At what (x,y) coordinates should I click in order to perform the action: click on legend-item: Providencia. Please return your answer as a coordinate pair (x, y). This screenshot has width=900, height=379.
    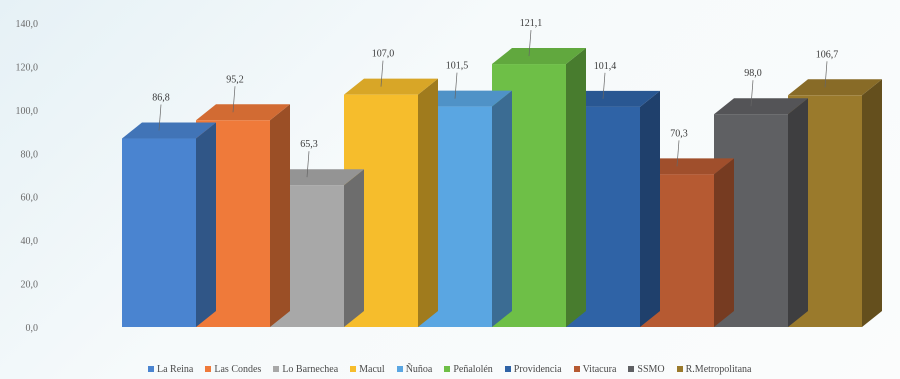
    Looking at the image, I should click on (533, 369).